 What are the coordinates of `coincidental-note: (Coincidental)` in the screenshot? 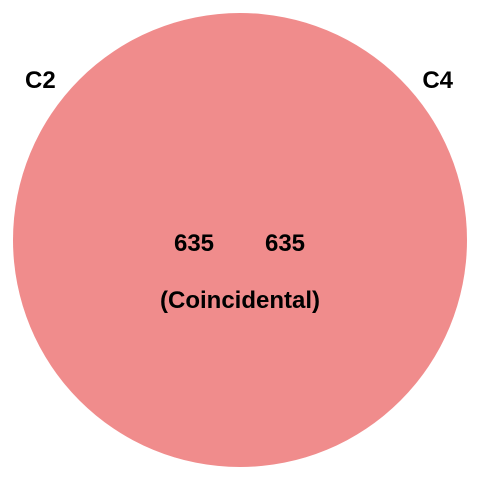 It's located at (240, 300).